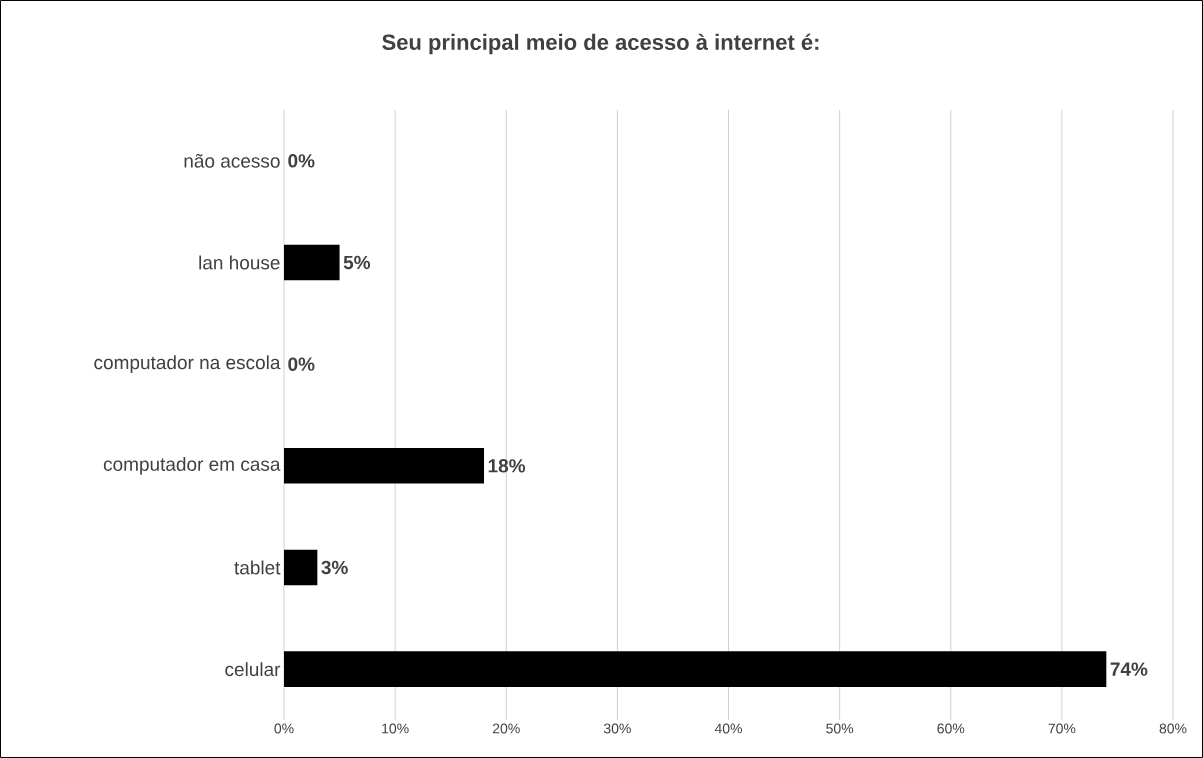 The height and width of the screenshot is (758, 1203). I want to click on x-tick-label: 70%, so click(1062, 728).